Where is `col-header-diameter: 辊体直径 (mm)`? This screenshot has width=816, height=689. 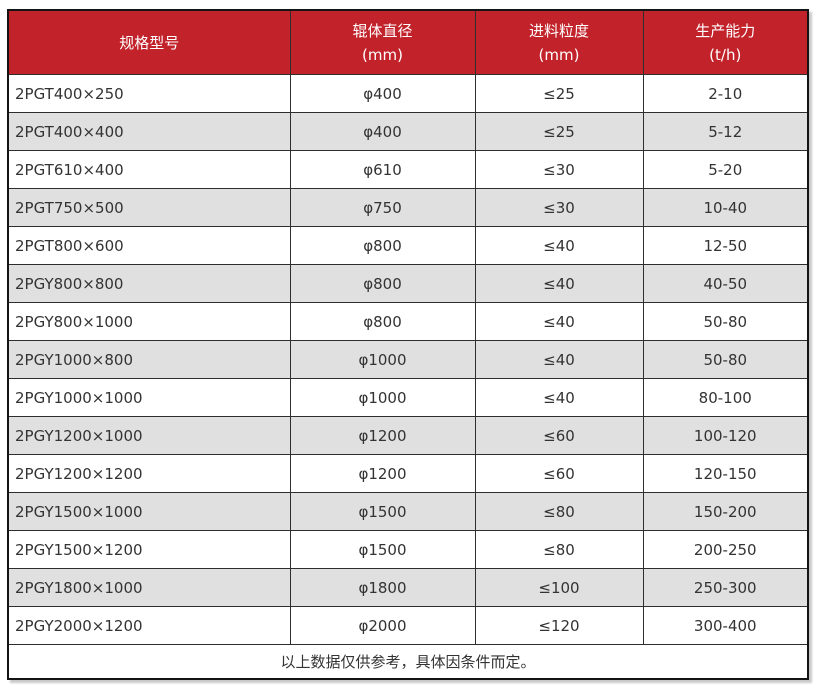
col-header-diameter: 辊体直径 (mm) is located at coordinates (382, 42).